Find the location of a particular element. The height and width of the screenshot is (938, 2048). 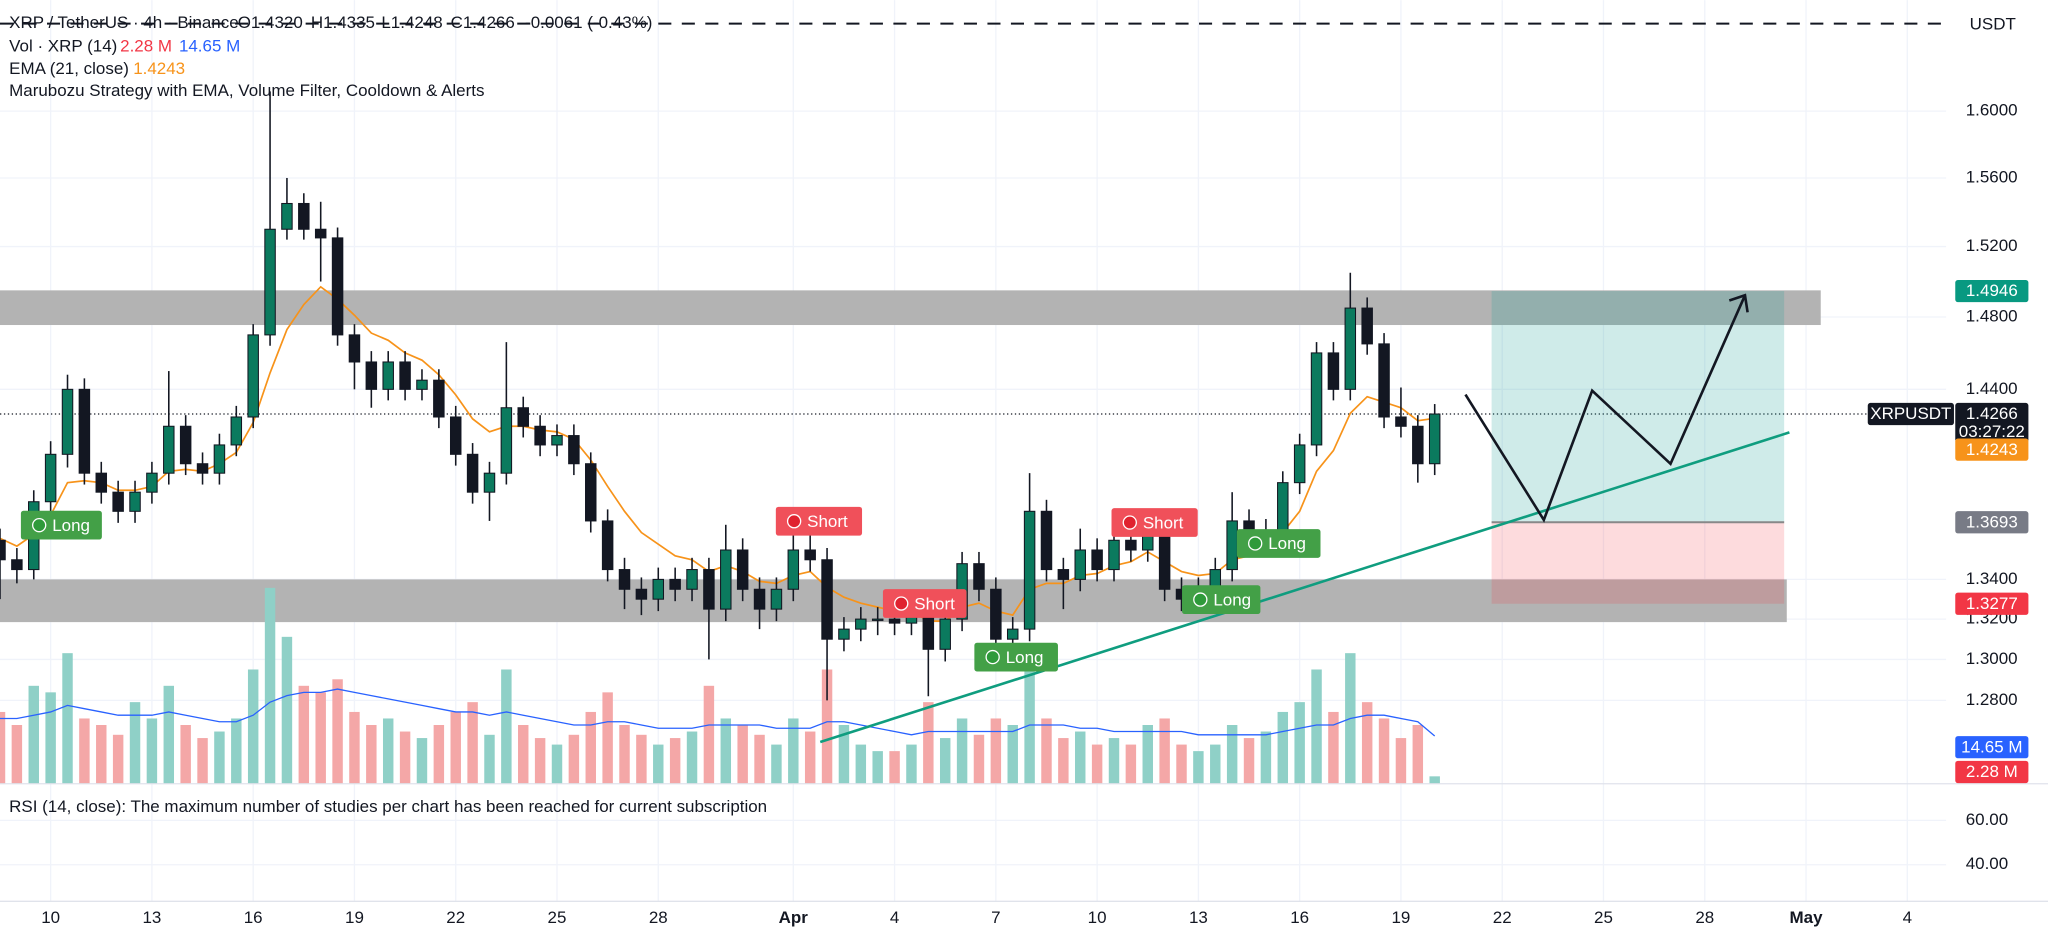

trade-box is located at coordinates (1638, 447).